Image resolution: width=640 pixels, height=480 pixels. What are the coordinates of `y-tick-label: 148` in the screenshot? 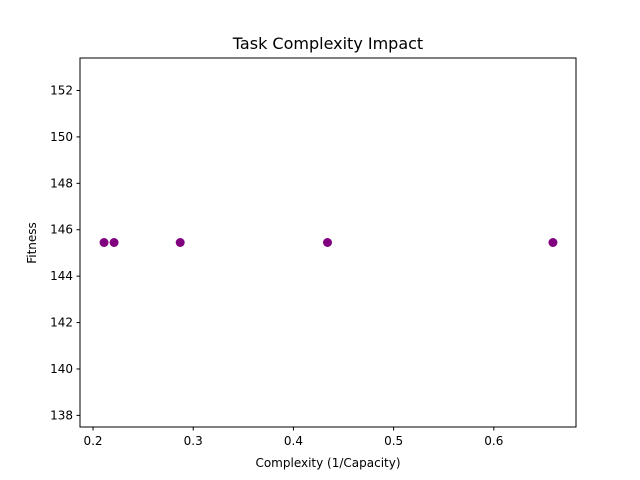 It's located at (61, 183).